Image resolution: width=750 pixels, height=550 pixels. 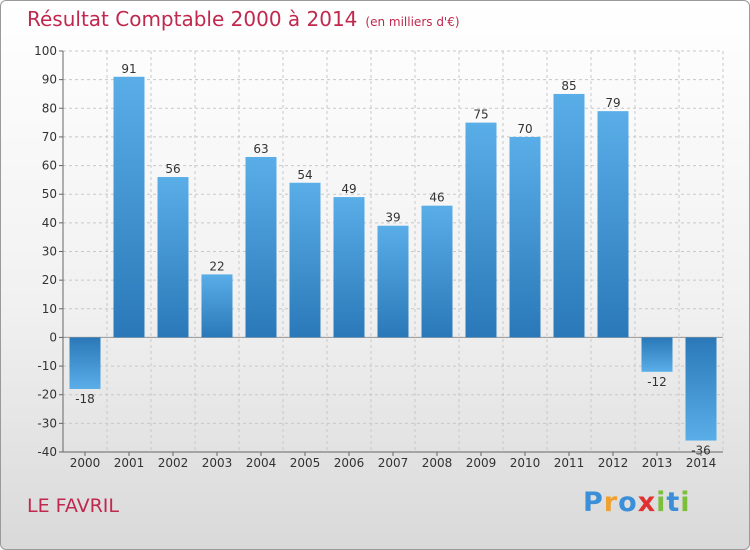 I want to click on y-tick-label: 30, so click(x=49, y=252).